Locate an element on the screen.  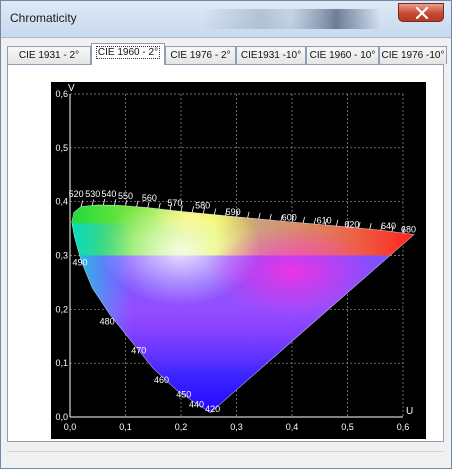
tab-label: CIE 1976 -10° is located at coordinates (413, 55).